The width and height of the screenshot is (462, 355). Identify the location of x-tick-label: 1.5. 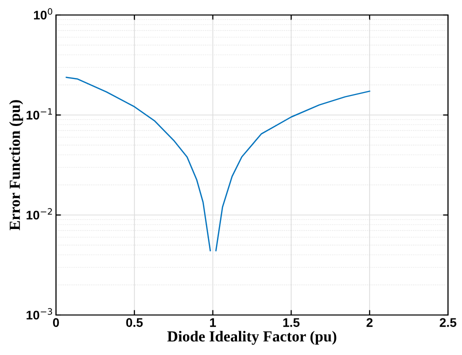
(291, 322).